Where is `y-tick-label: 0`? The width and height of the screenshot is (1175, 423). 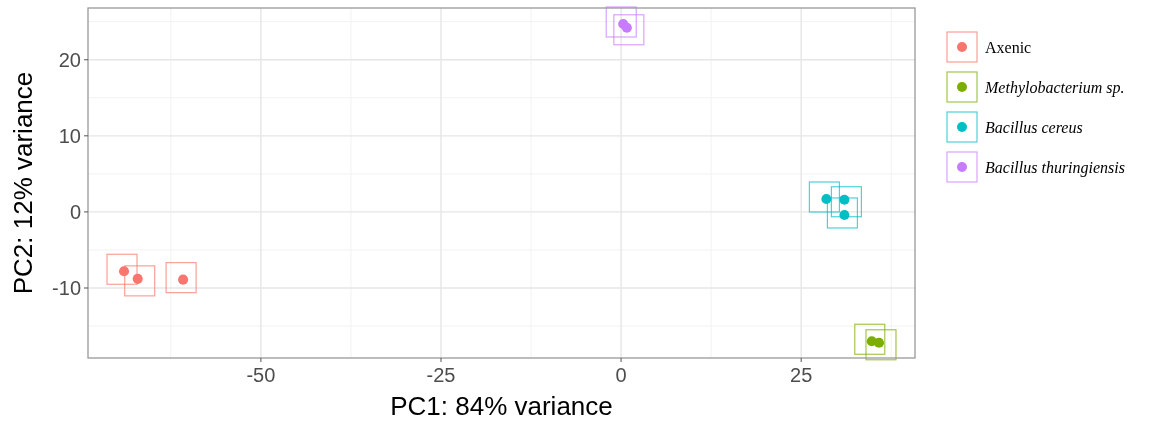 y-tick-label: 0 is located at coordinates (75, 211).